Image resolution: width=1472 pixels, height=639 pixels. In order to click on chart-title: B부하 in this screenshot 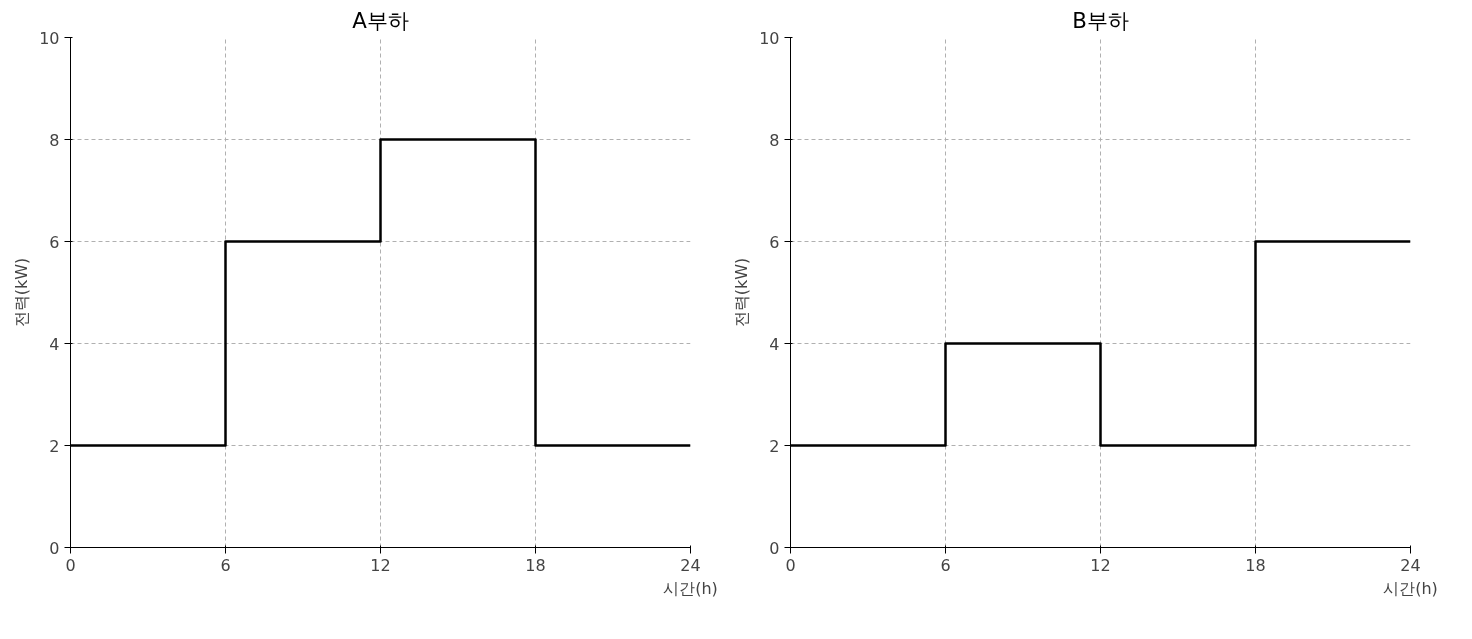, I will do `click(1100, 20)`.